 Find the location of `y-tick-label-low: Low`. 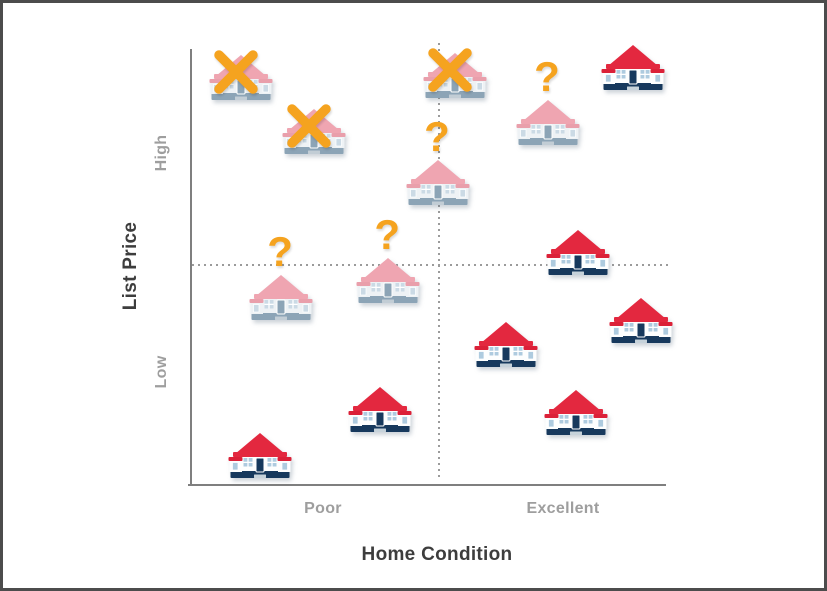

y-tick-label-low: Low is located at coordinates (161, 372).